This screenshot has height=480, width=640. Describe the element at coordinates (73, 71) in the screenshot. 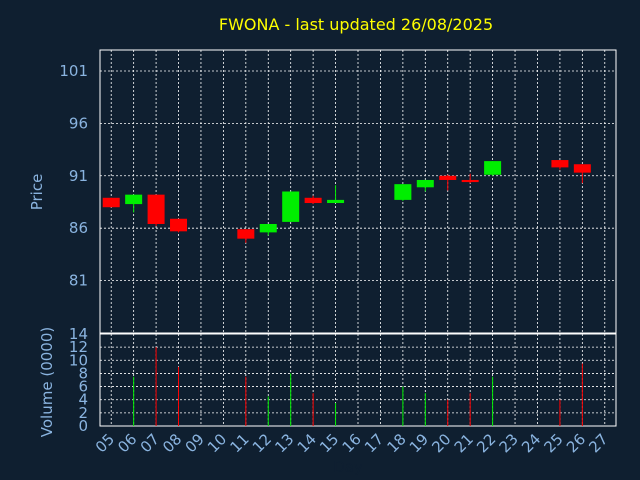

I see `price-tick-label: 101` at that location.